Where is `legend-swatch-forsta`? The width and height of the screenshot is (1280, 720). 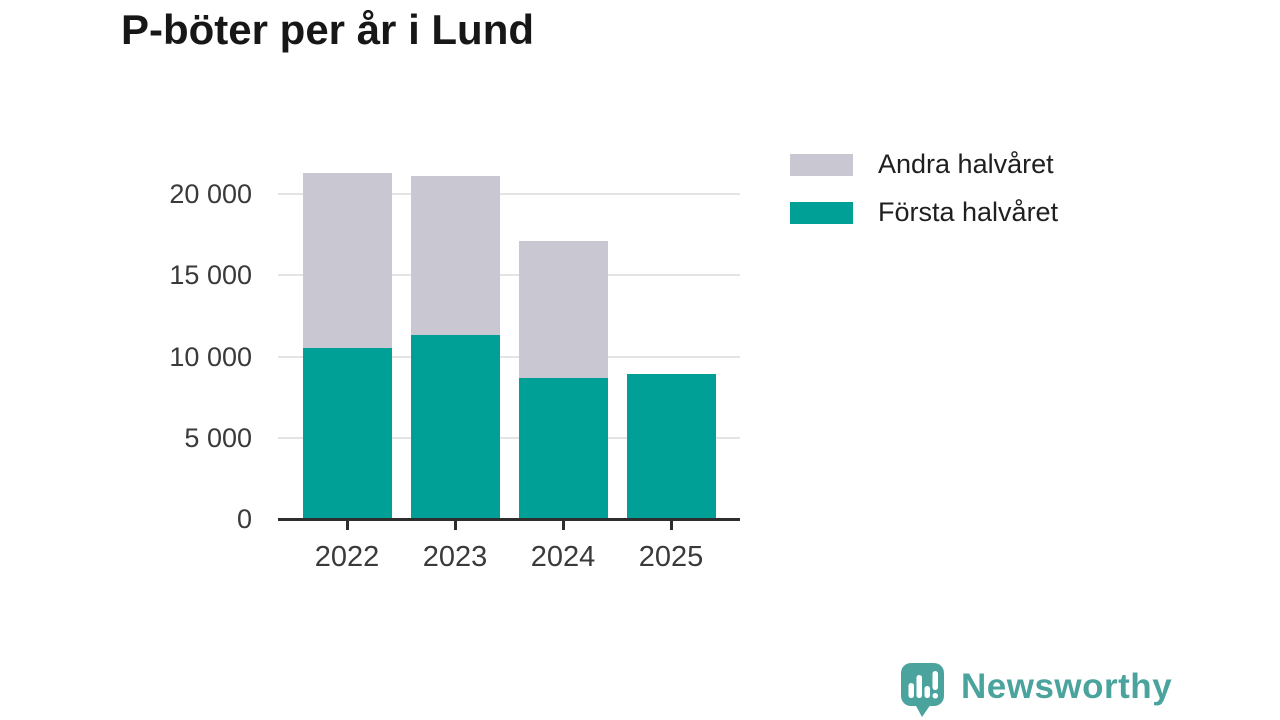 legend-swatch-forsta is located at coordinates (821, 212).